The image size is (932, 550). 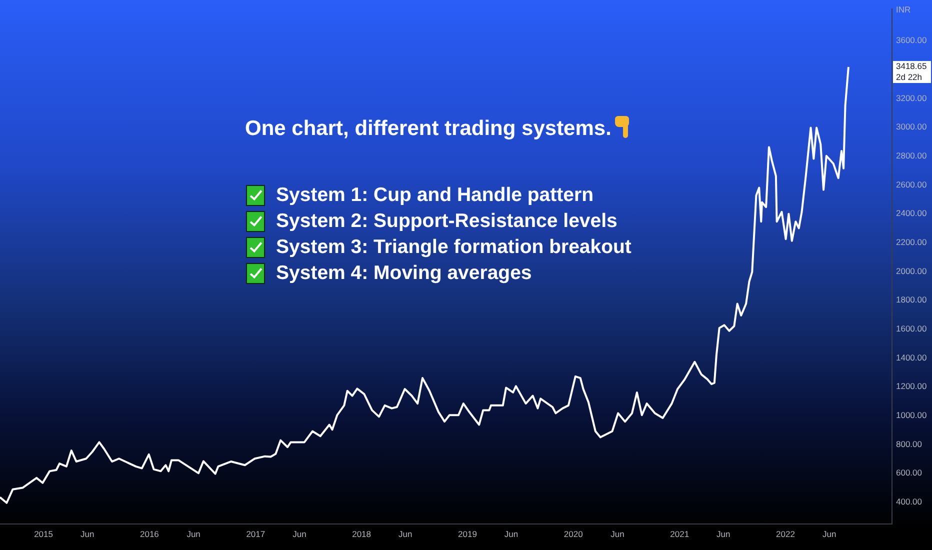 I want to click on x-tick-label: 2016, so click(x=150, y=534).